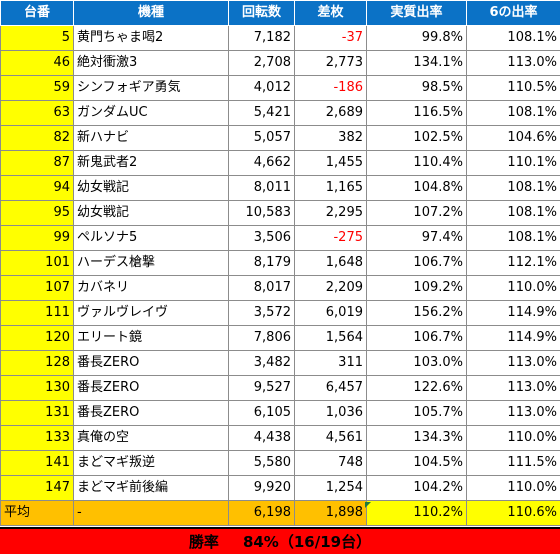 Image resolution: width=560 pixels, height=554 pixels. I want to click on cell-diff: 1,648, so click(330, 263).